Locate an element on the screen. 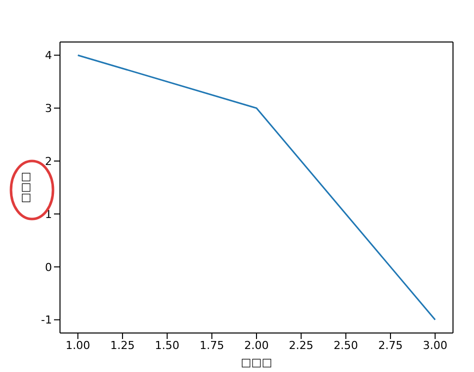 This screenshot has width=474, height=372. x-tick-label: 1.50 is located at coordinates (167, 345).